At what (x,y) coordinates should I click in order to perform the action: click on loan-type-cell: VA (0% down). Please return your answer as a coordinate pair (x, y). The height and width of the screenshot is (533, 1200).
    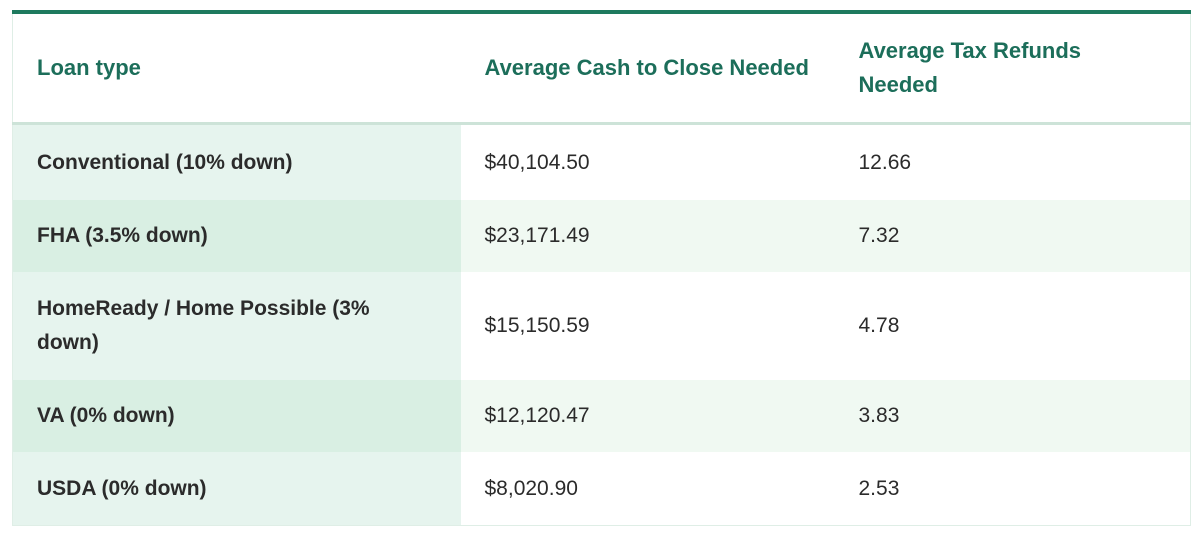
    Looking at the image, I should click on (236, 416).